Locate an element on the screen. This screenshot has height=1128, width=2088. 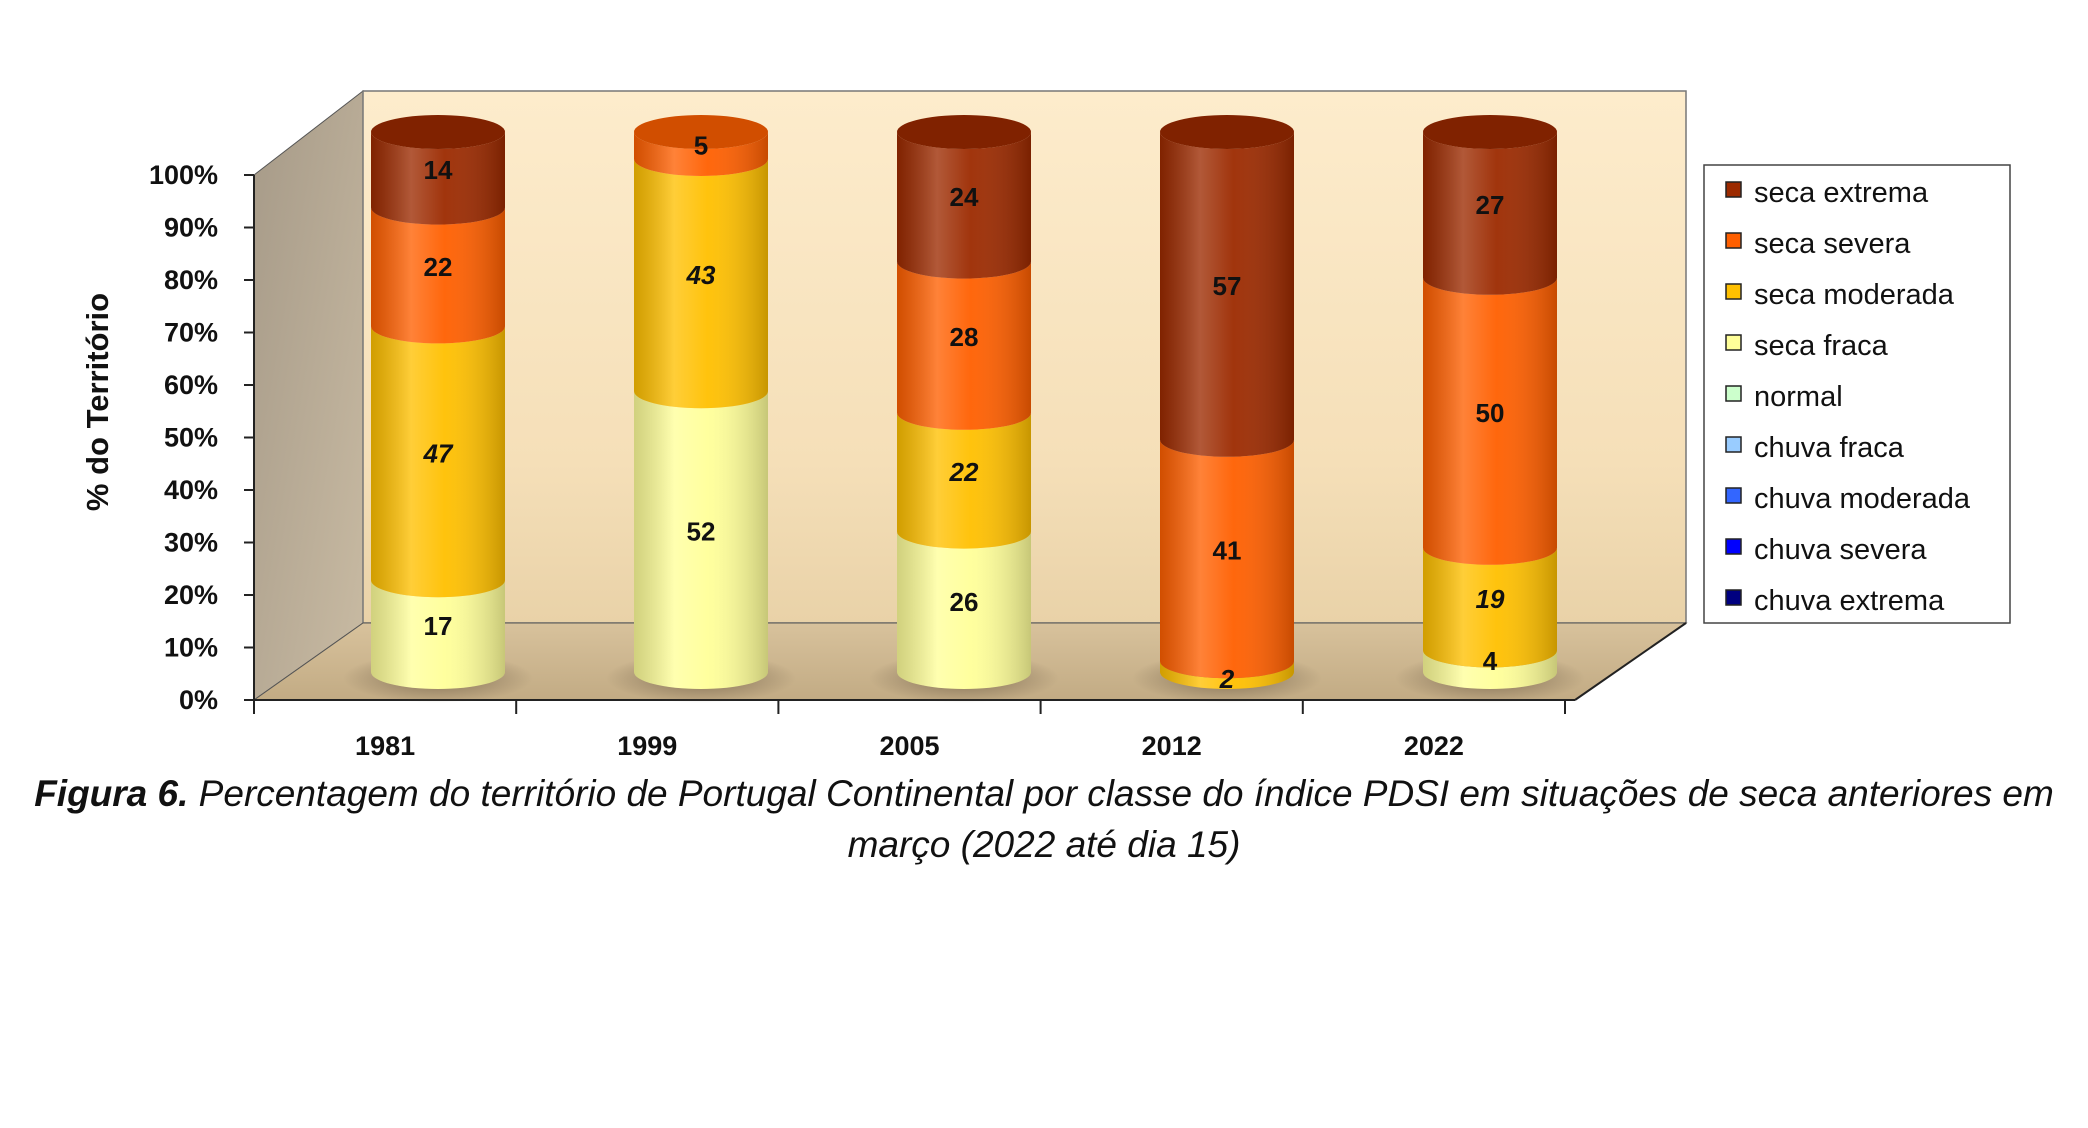
bar-2012: 2 41 57 is located at coordinates (1227, 409).